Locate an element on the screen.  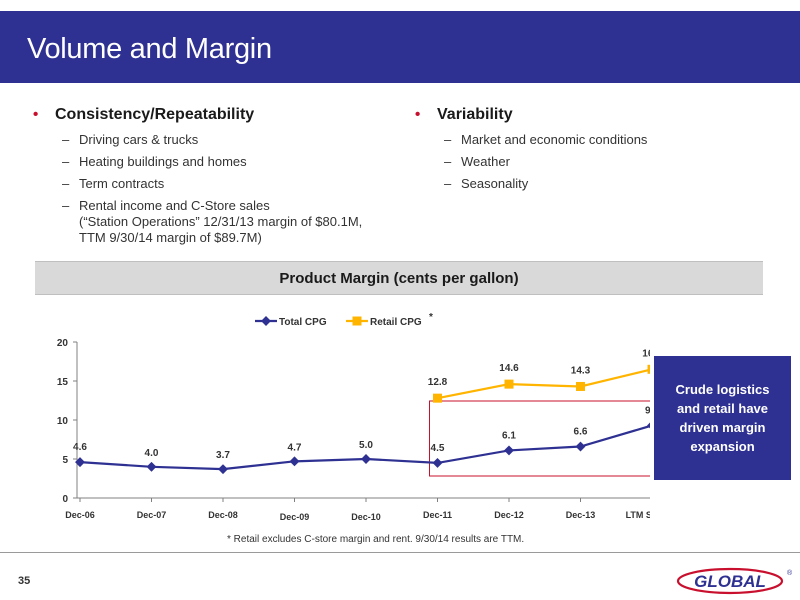
x-tick-label: Dec-08 is located at coordinates (223, 515).